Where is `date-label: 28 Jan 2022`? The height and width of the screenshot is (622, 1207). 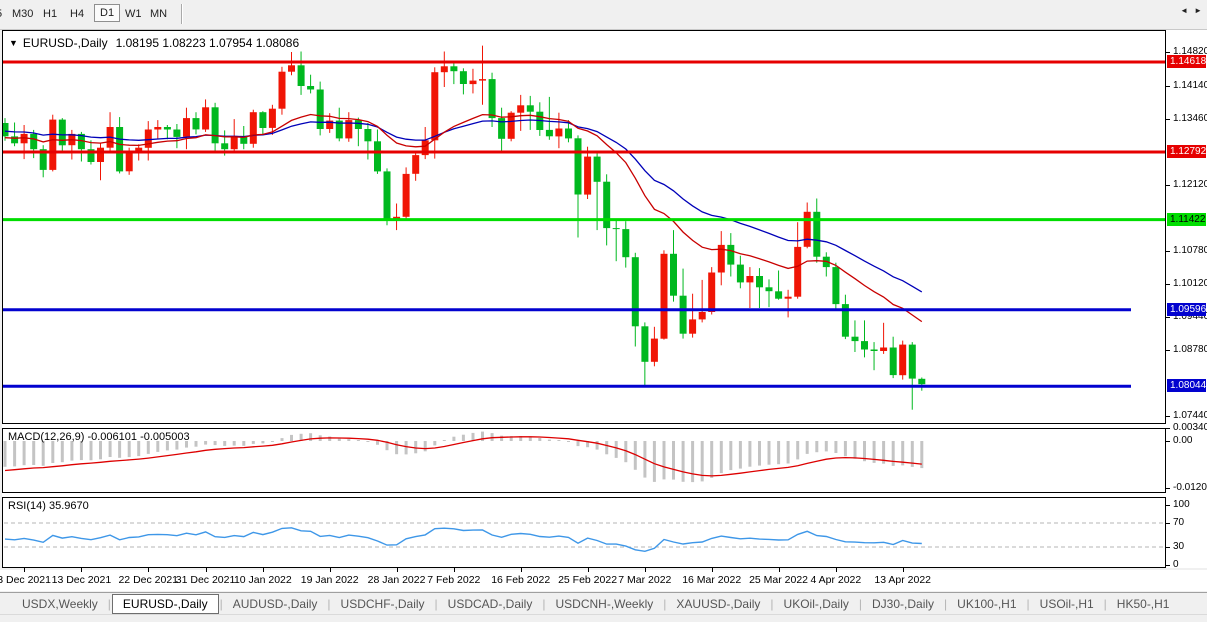
date-label: 28 Jan 2022 is located at coordinates (396, 580).